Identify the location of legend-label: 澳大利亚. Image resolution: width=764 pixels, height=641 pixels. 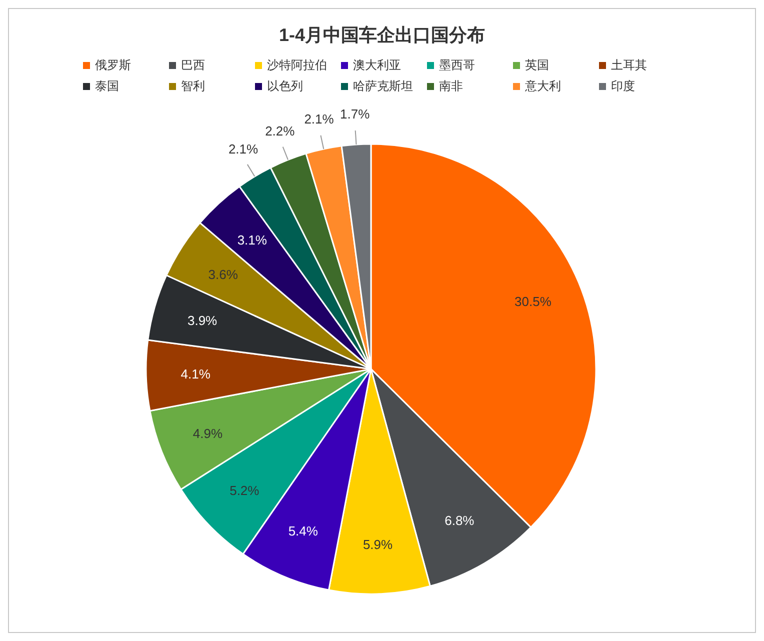
(377, 65).